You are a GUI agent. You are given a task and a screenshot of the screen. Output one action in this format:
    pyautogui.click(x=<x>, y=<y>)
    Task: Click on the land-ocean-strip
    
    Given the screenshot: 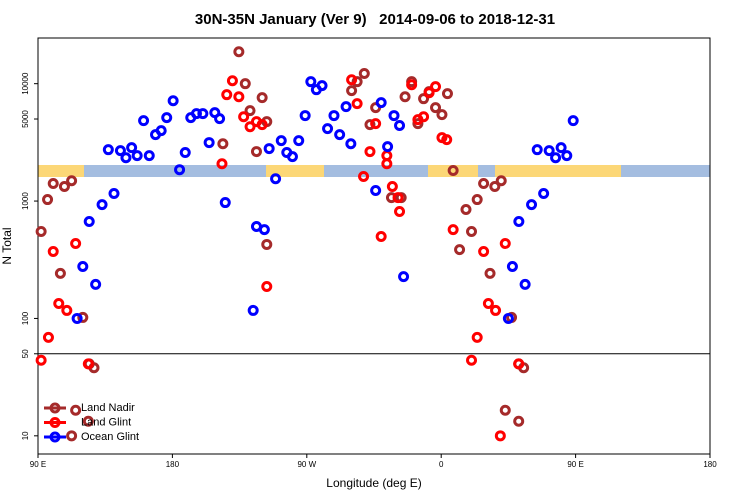 What is the action you would take?
    pyautogui.click(x=374, y=171)
    